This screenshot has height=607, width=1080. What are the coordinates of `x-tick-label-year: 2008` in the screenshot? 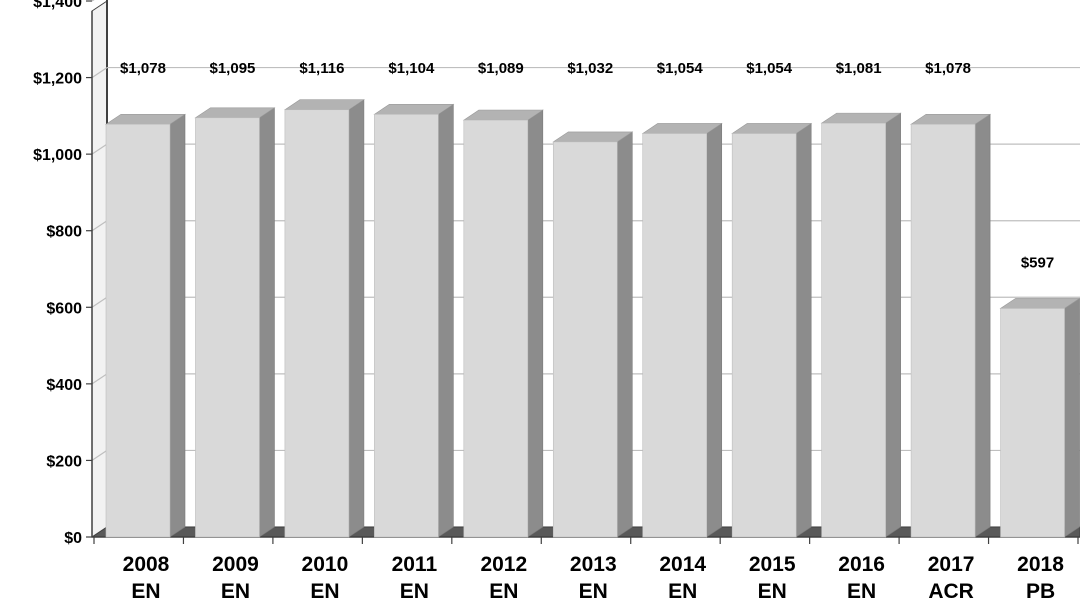 It's located at (146, 564).